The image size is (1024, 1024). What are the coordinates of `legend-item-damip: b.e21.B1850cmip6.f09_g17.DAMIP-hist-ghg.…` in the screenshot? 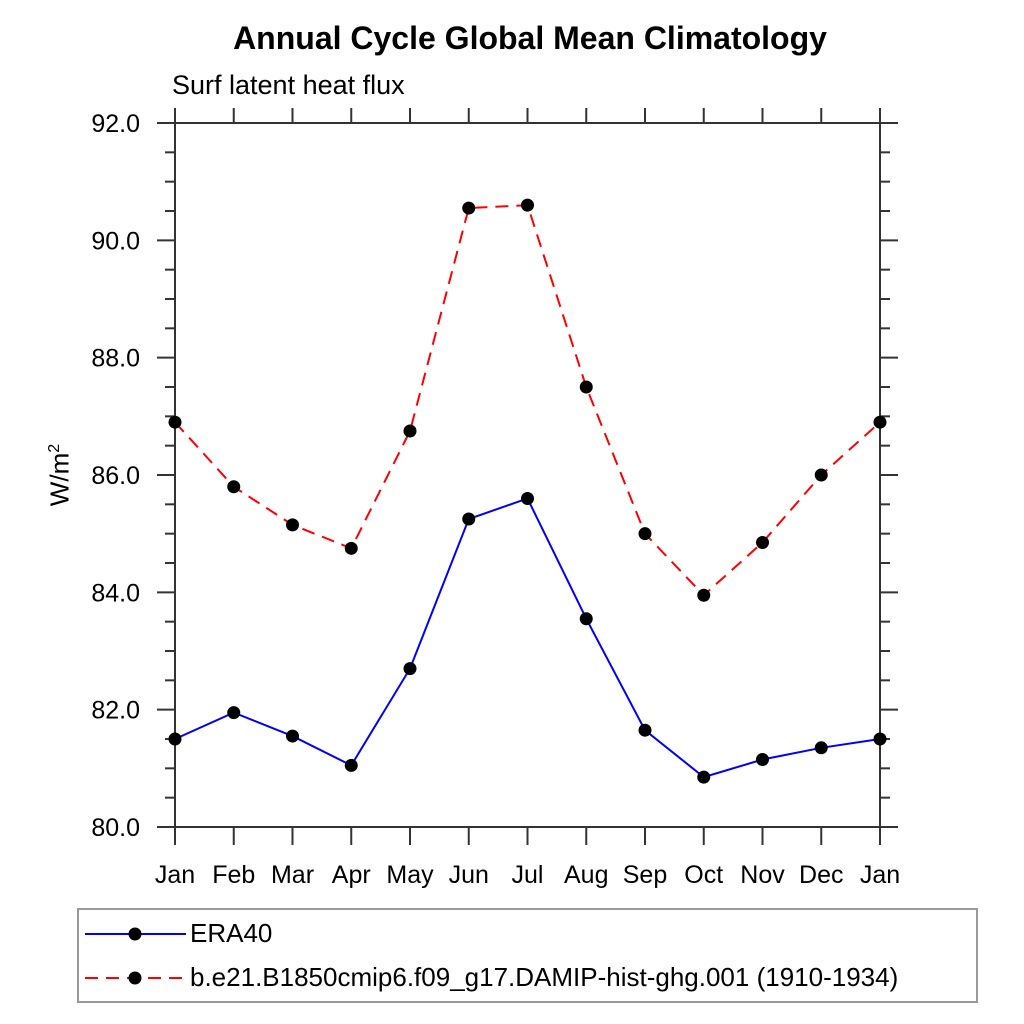 It's located at (530, 978).